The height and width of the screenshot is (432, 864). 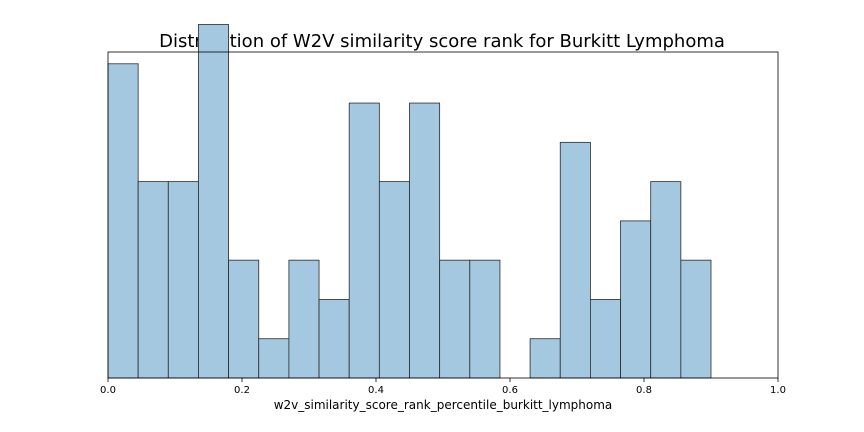 What do you see at coordinates (778, 390) in the screenshot?
I see `x-tick-label-5: 1.0` at bounding box center [778, 390].